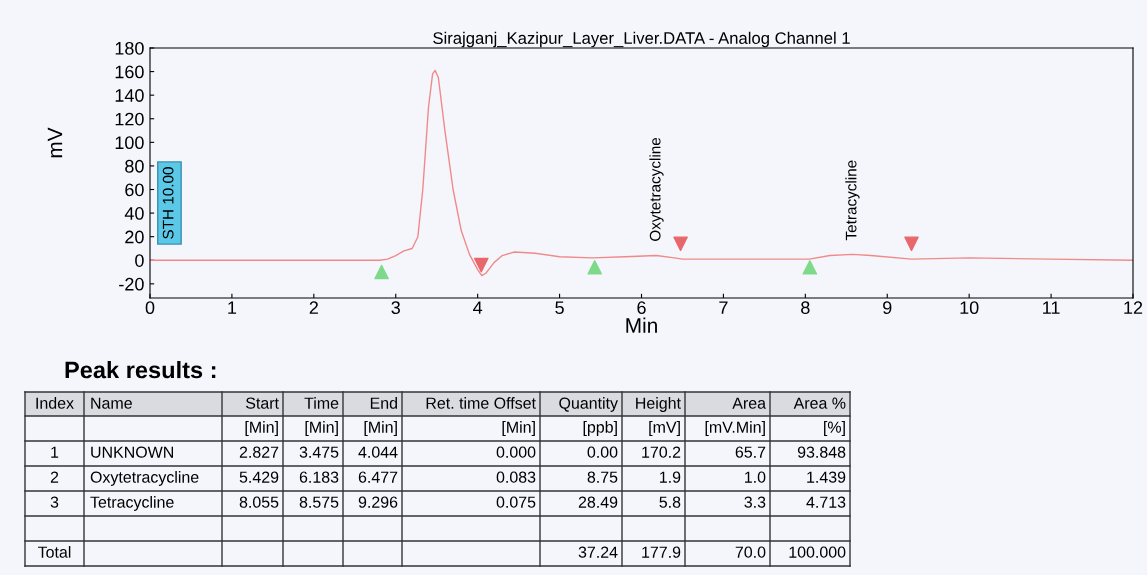 This screenshot has width=1147, height=575. What do you see at coordinates (129, 119) in the screenshot?
I see `y-tick-label: 120` at bounding box center [129, 119].